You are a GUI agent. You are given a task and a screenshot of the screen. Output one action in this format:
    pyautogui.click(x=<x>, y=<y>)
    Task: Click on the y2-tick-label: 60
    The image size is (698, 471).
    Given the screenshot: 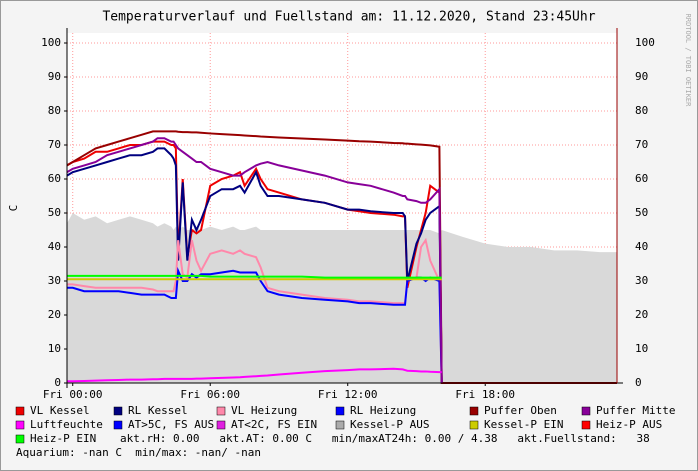 What is the action you would take?
    pyautogui.click(x=641, y=178)
    